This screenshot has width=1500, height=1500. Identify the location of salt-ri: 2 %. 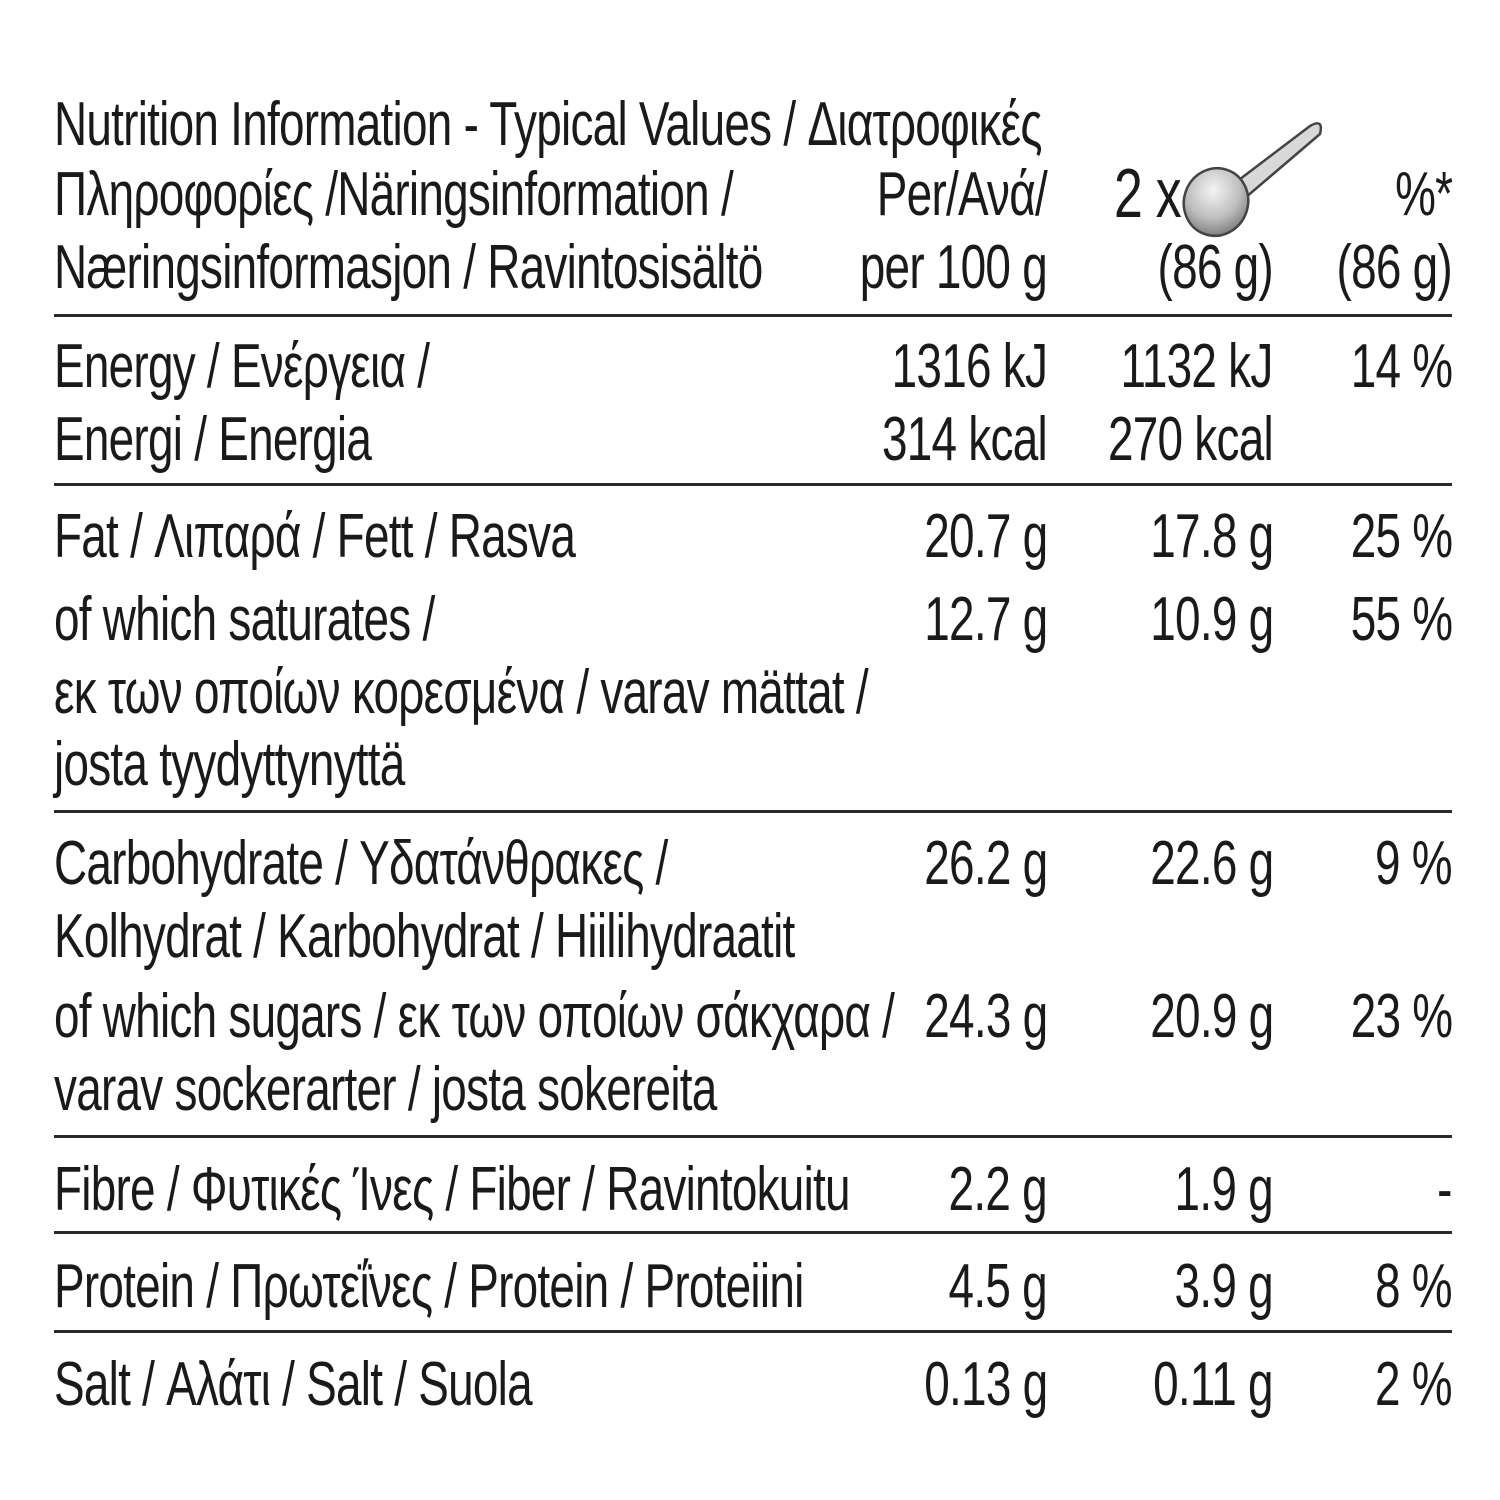
(1414, 1384).